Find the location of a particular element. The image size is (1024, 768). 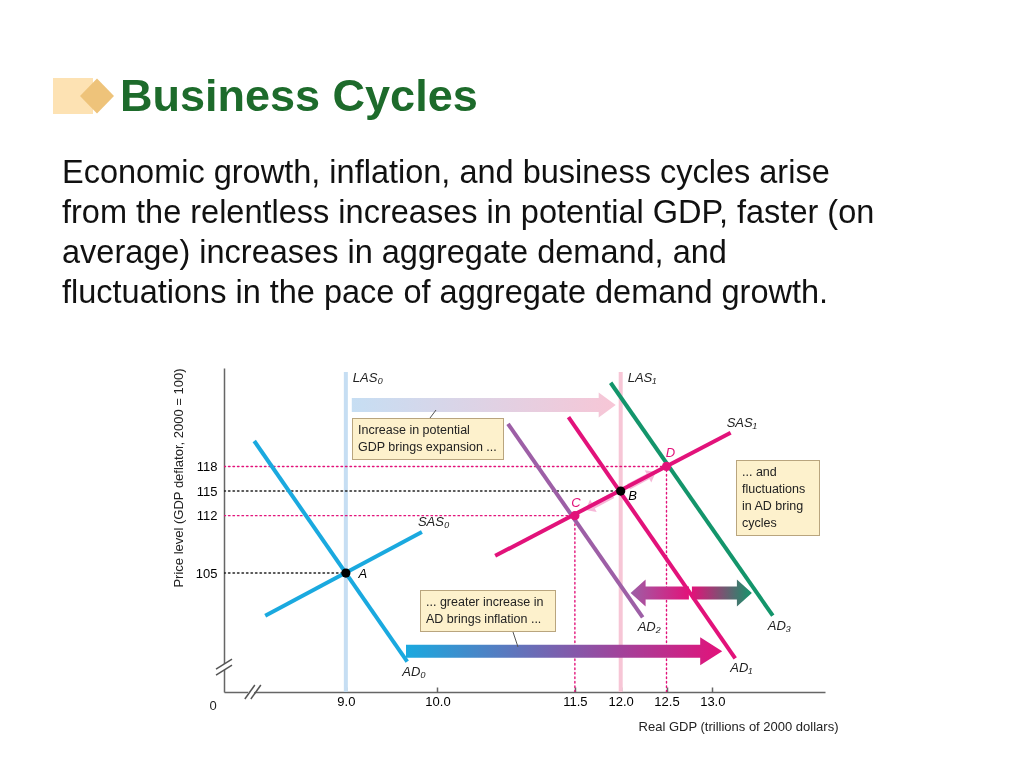

x-tick-label: 13.0 is located at coordinates (713, 701).